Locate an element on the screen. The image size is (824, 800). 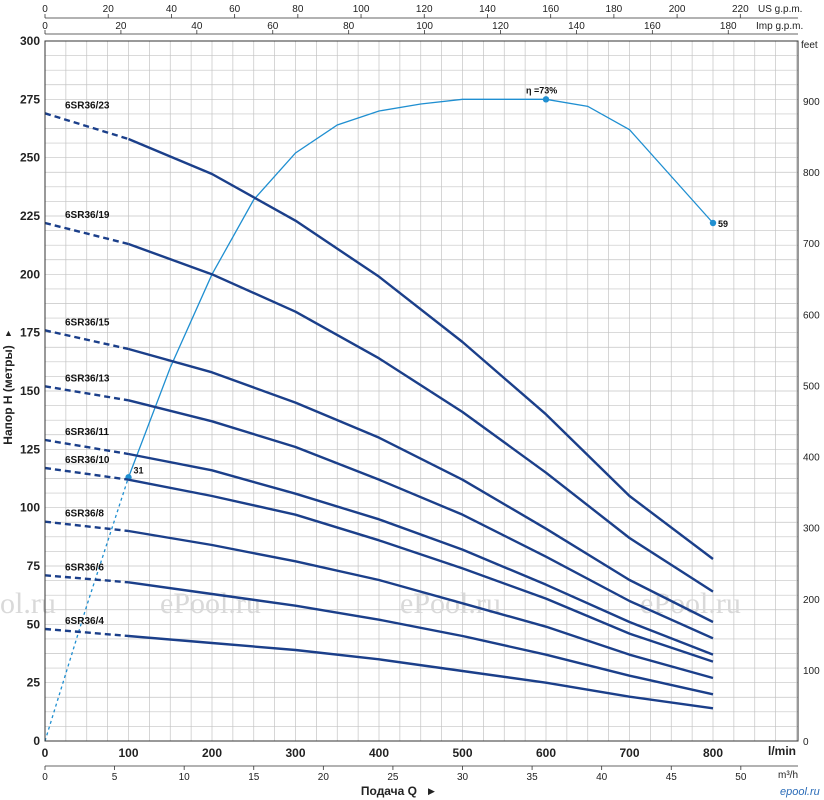
efficiency-point-label: 59 is located at coordinates (723, 224).